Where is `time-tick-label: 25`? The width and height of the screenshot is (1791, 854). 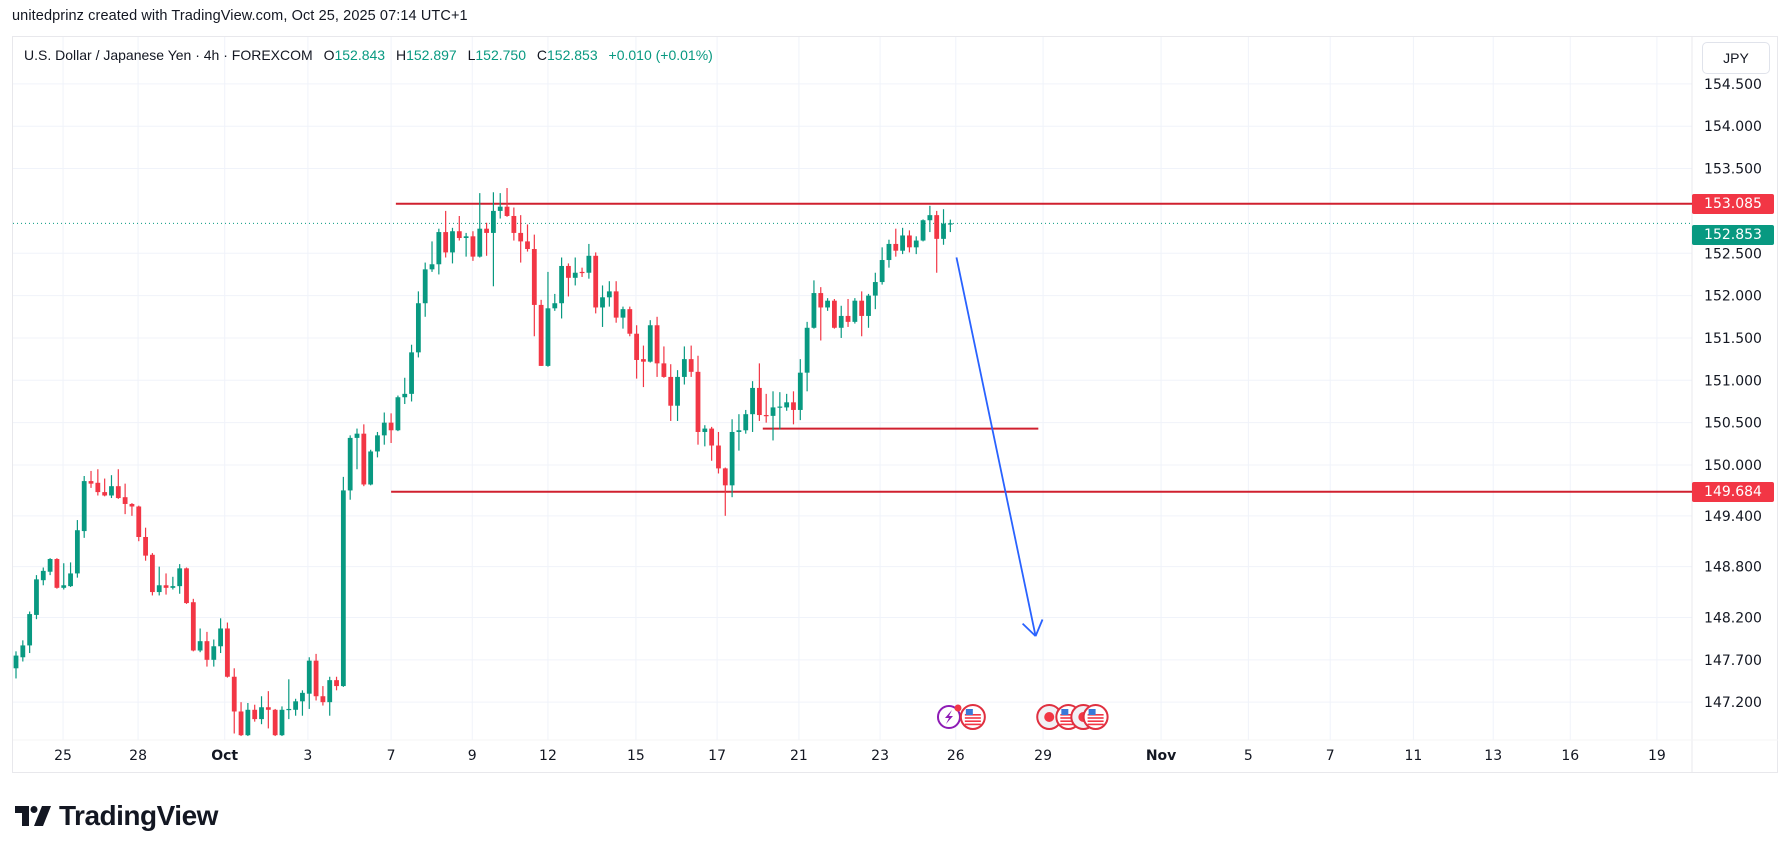
time-tick-label: 25 is located at coordinates (63, 756).